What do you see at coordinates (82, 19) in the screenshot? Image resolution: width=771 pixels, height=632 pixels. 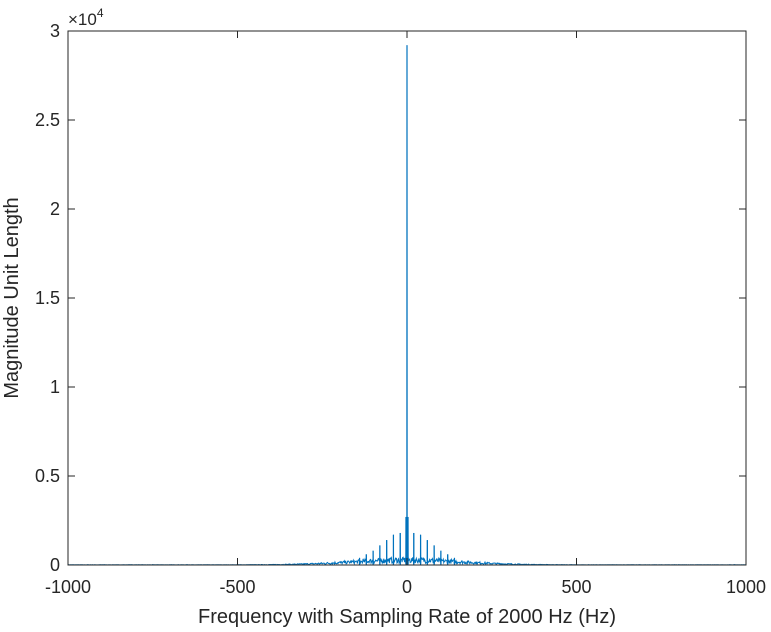 I see `y-exponent-base: ×10` at bounding box center [82, 19].